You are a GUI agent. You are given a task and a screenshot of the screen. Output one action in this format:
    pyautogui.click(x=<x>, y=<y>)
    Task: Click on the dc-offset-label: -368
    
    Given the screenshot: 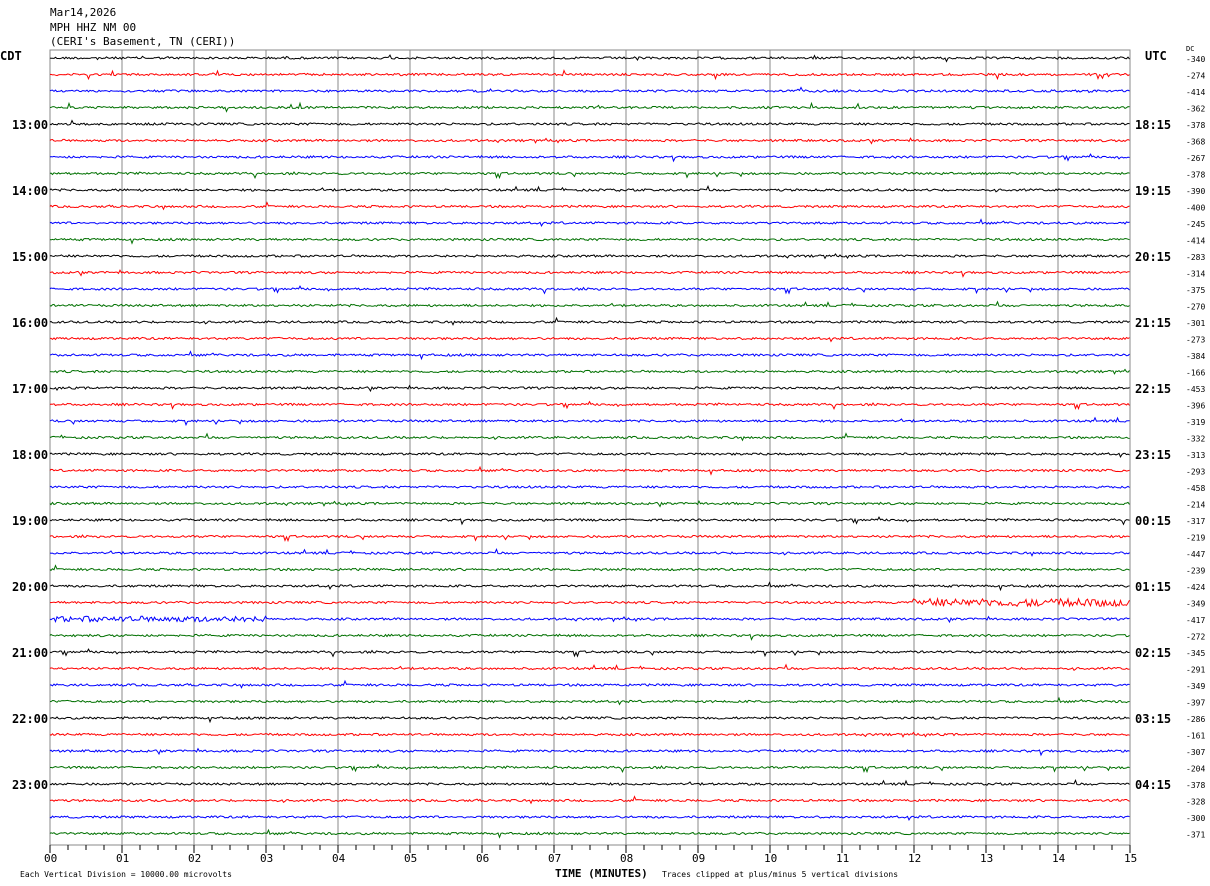 What is the action you would take?
    pyautogui.click(x=1195, y=142)
    